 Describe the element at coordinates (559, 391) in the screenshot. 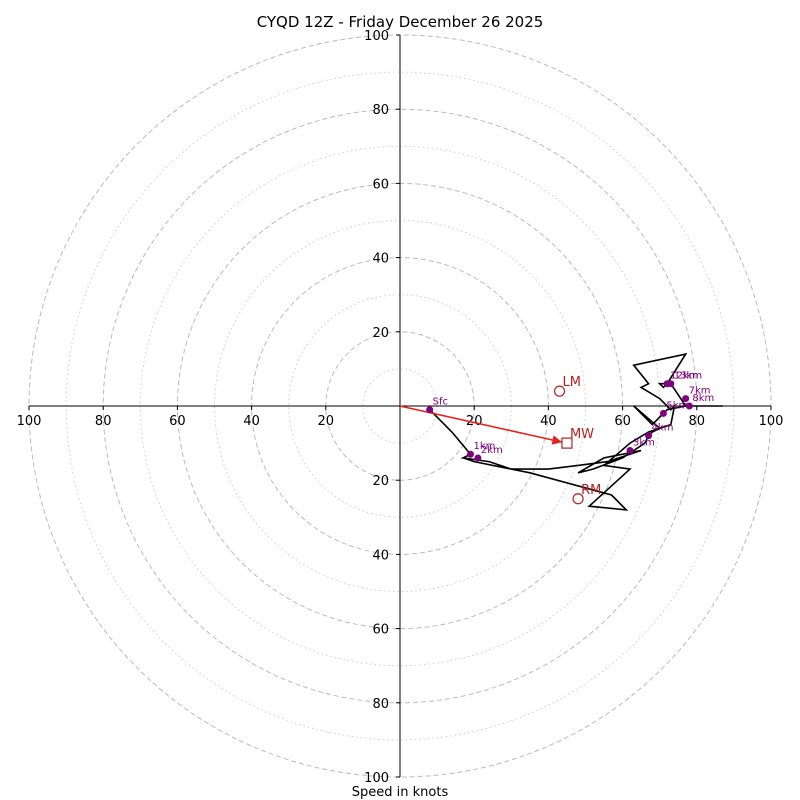

I see `motion-marker-LM` at that location.